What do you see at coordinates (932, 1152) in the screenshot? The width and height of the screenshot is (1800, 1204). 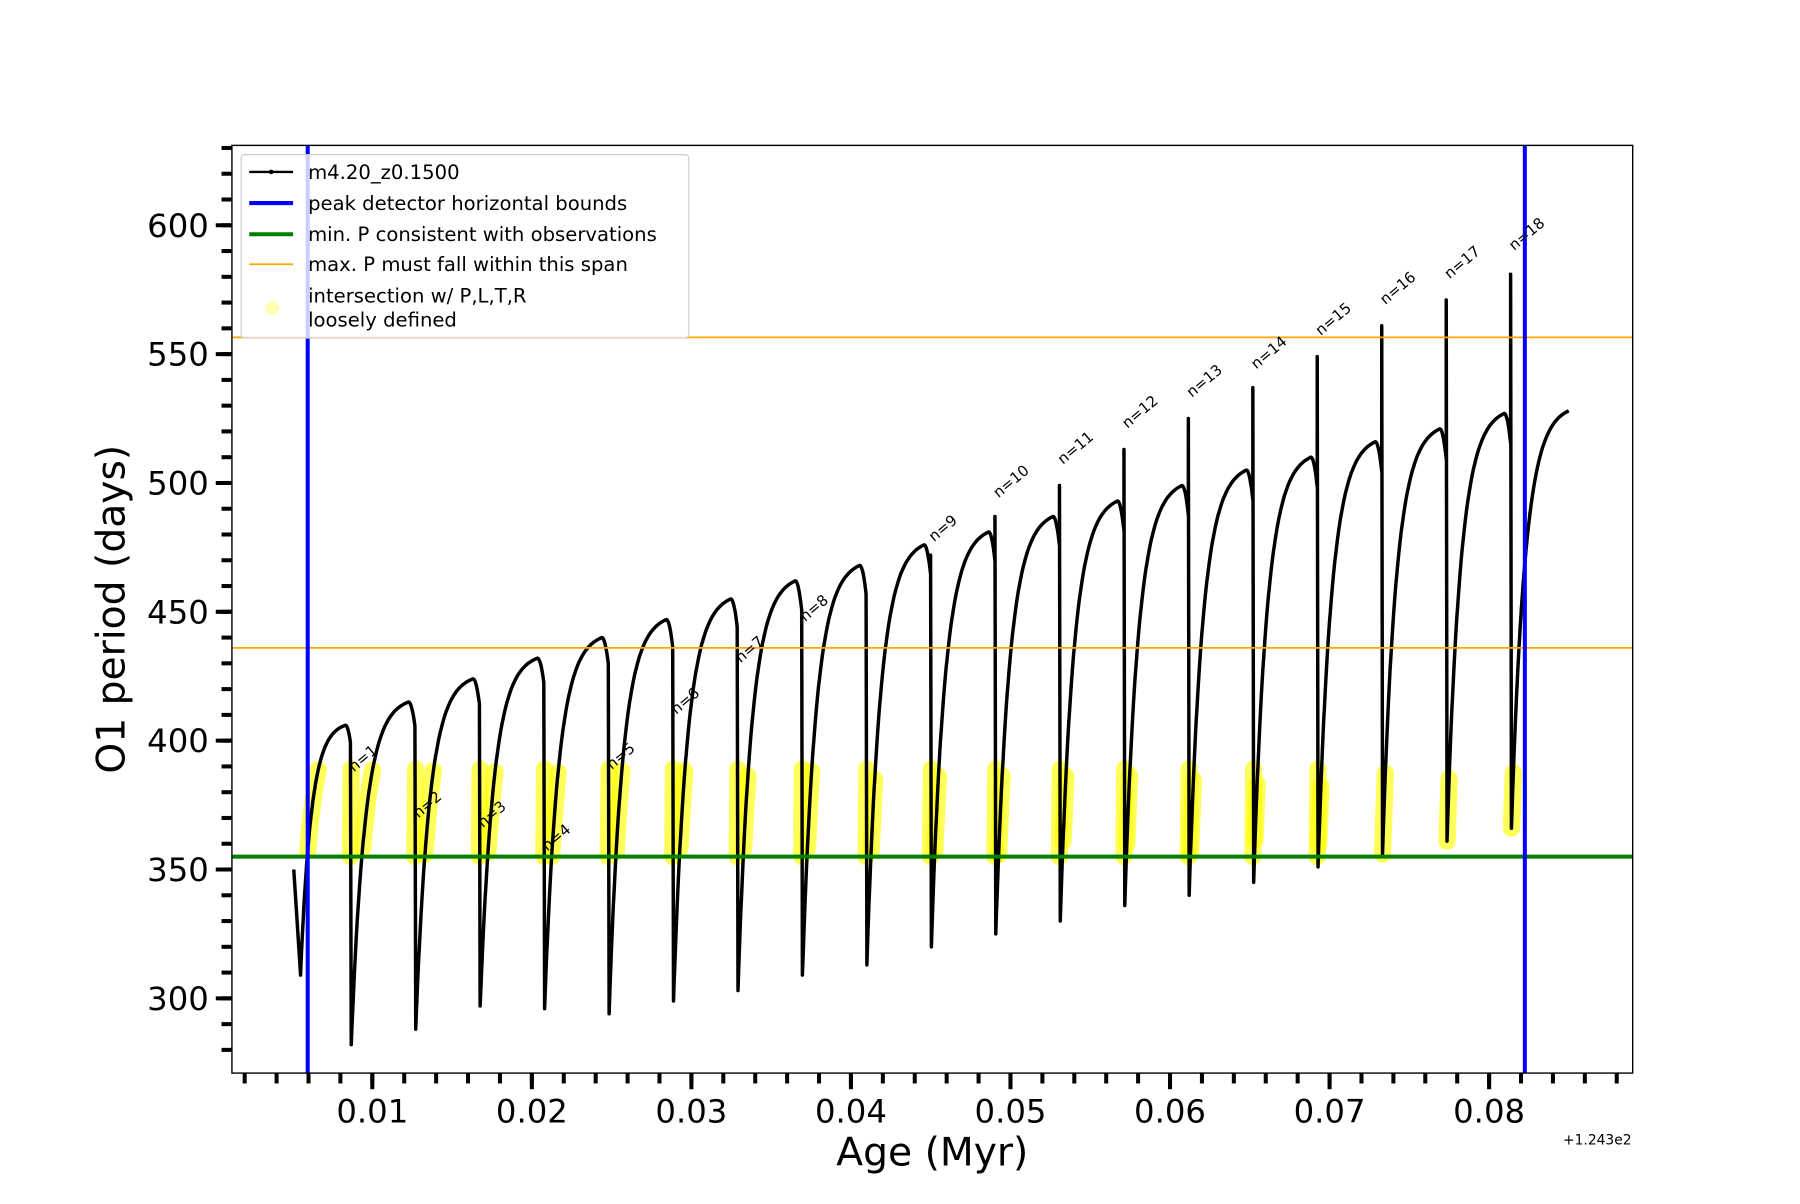 I see `x-axis-label: Age (Myr)` at bounding box center [932, 1152].